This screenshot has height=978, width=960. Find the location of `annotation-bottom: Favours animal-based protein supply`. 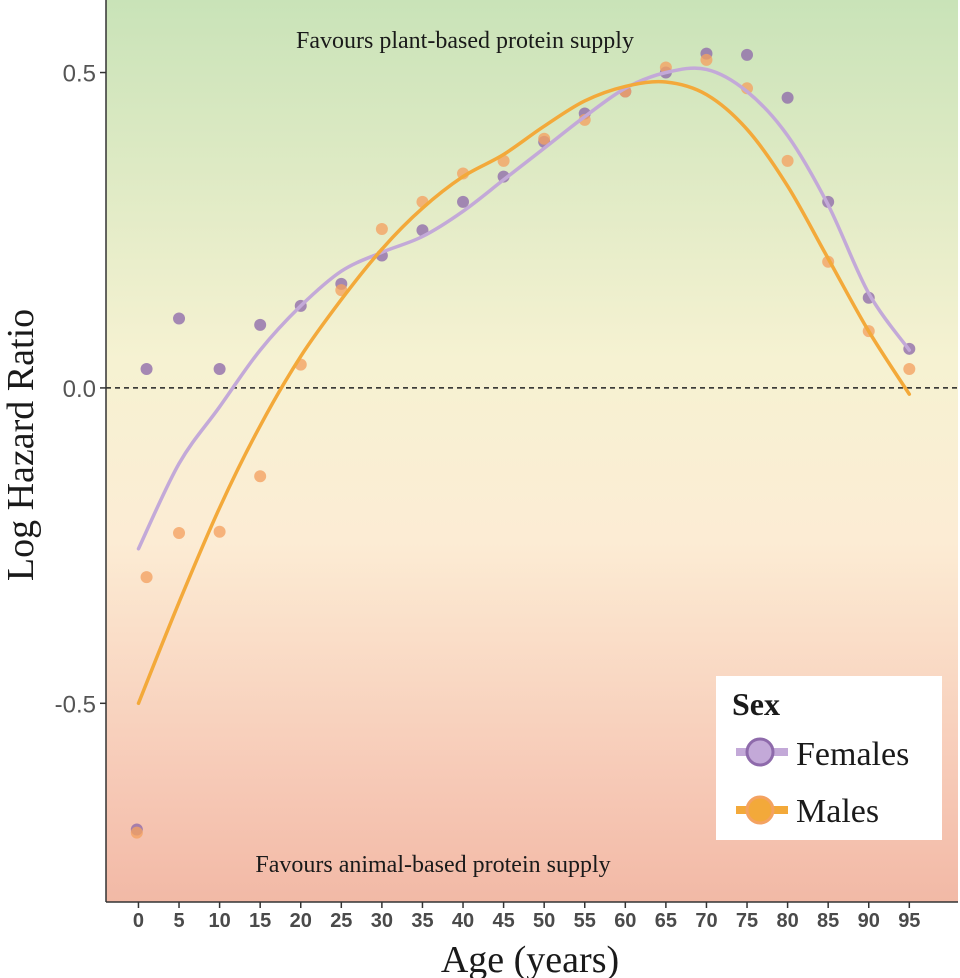

annotation-bottom: Favours animal-based protein supply is located at coordinates (432, 865).